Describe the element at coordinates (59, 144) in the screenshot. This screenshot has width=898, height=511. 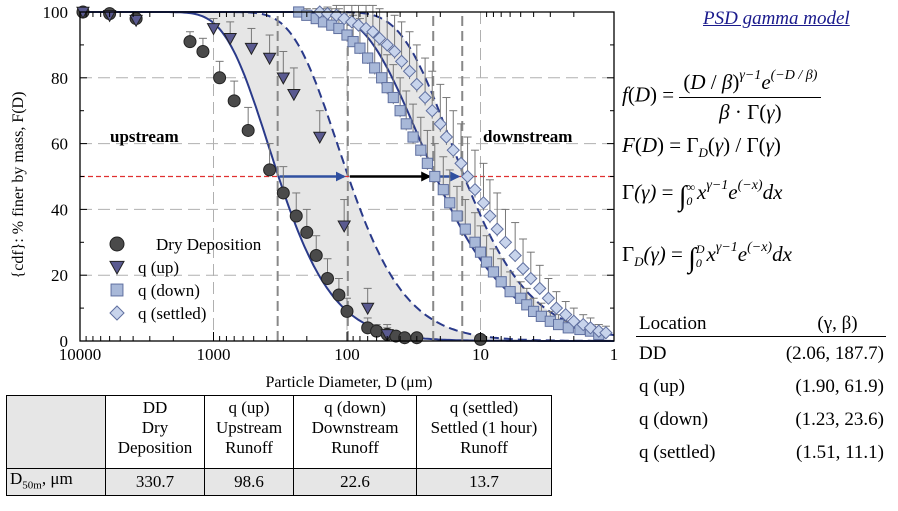
I see `y-tick-label: 60` at that location.